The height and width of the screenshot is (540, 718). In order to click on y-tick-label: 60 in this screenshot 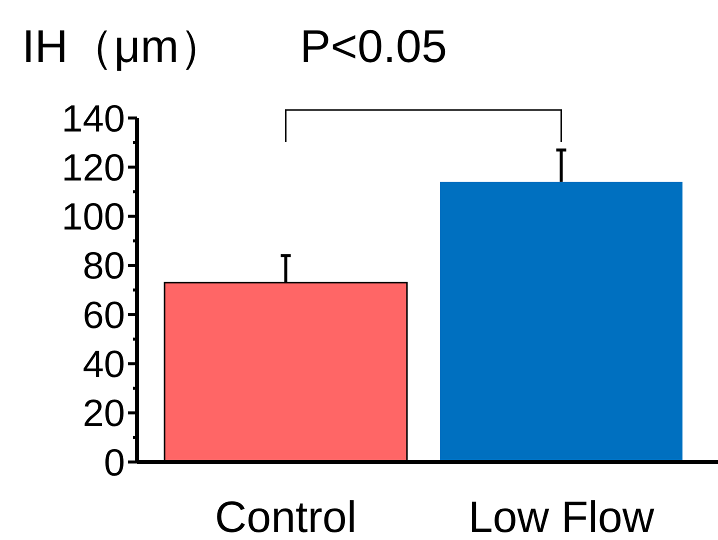, I will do `click(103, 315)`.